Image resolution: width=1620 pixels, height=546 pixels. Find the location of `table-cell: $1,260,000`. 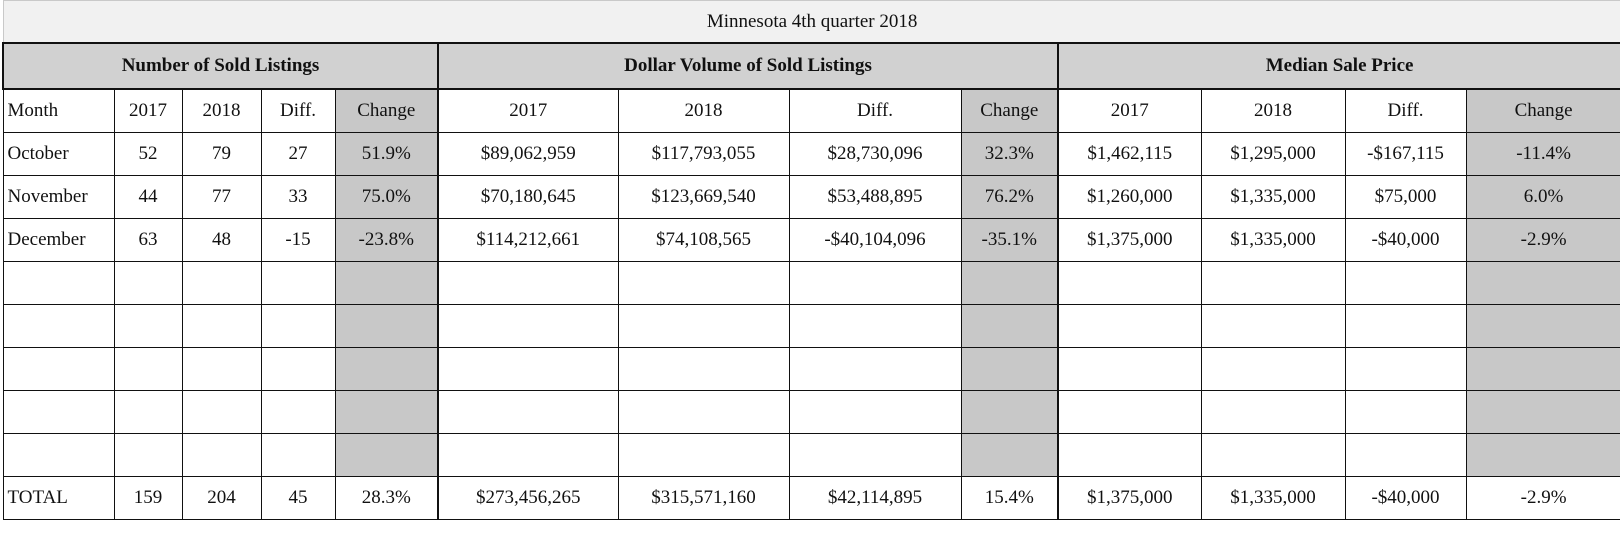

table-cell: $1,260,000 is located at coordinates (1129, 197).